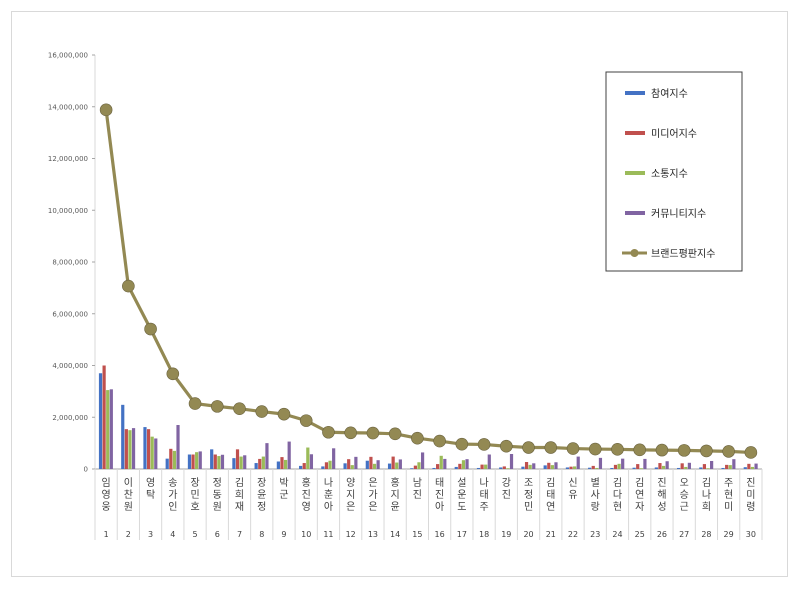  What do you see at coordinates (306, 534) in the screenshot?
I see `rank-label: 10` at bounding box center [306, 534].